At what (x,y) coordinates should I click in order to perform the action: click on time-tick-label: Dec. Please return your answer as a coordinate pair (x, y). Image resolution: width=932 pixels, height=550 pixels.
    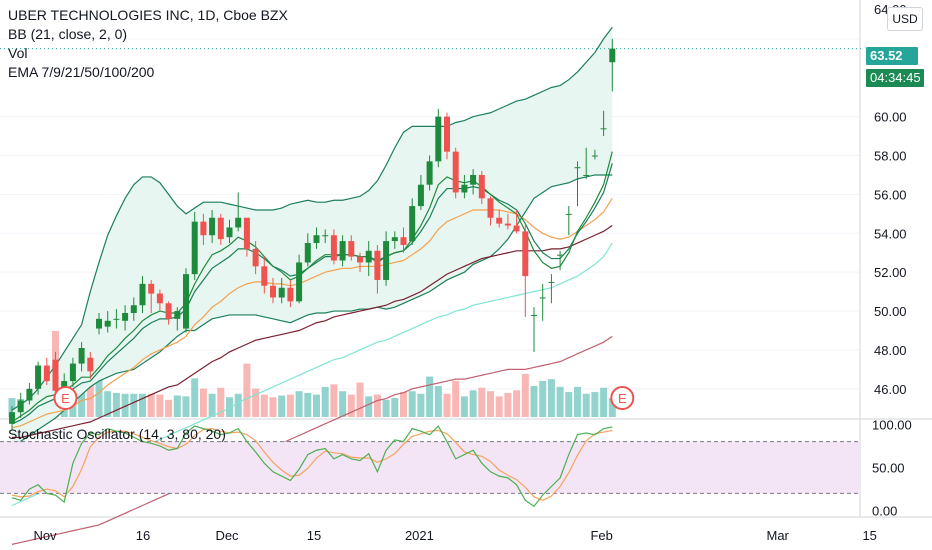
    Looking at the image, I should click on (227, 535).